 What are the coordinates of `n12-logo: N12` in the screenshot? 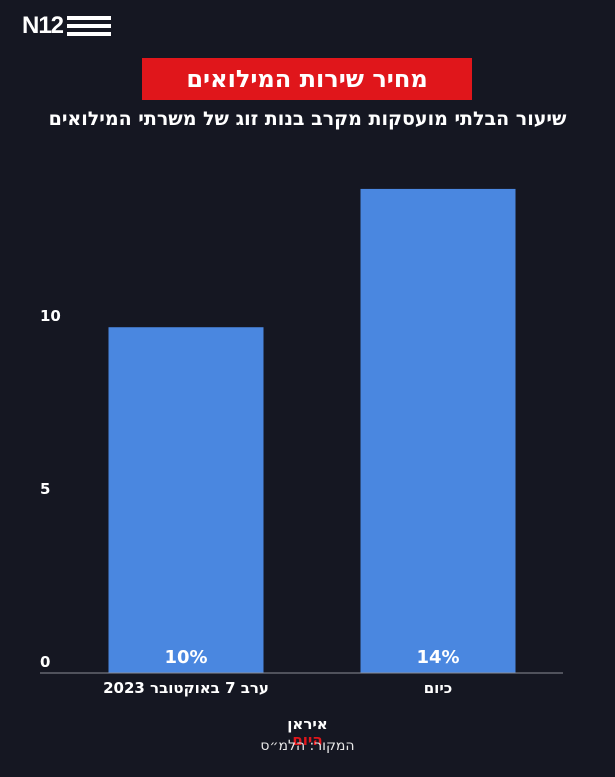 It's located at (67, 25).